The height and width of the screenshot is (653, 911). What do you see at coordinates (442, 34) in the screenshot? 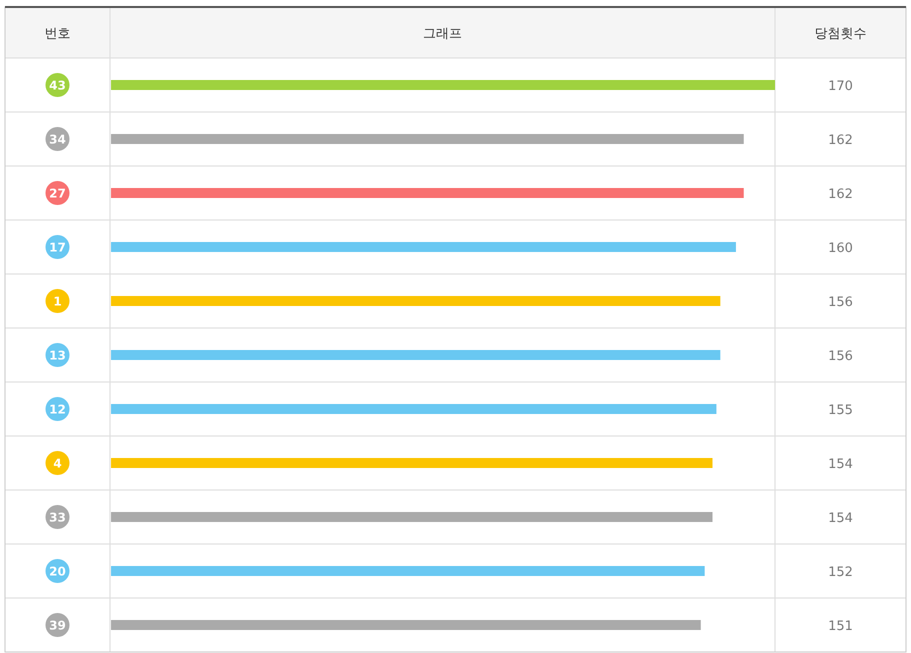
I see `chart-title: 그래프` at bounding box center [442, 34].